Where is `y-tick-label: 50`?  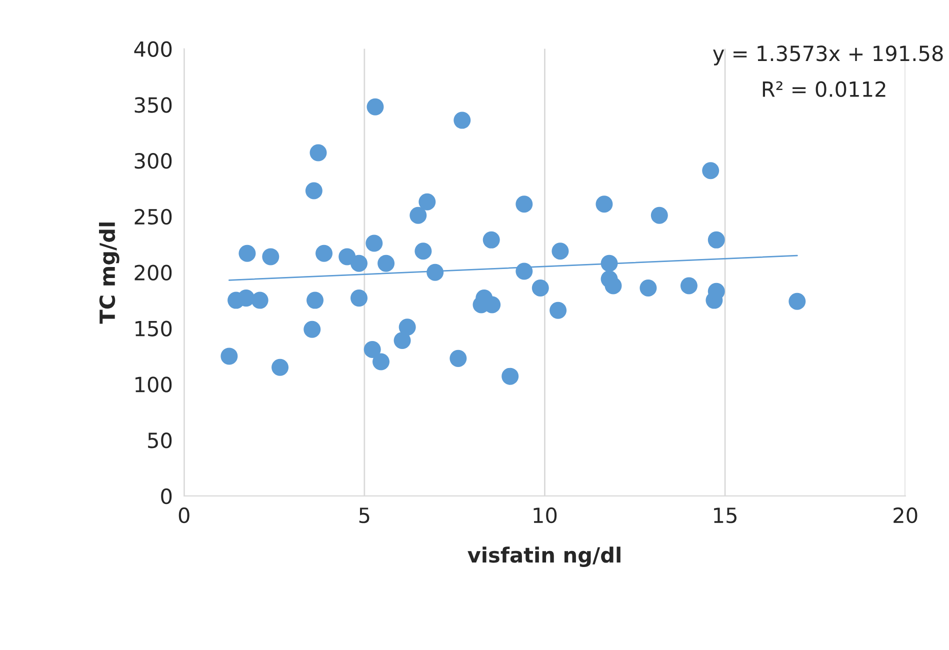
y-tick-label: 50 is located at coordinates (160, 440).